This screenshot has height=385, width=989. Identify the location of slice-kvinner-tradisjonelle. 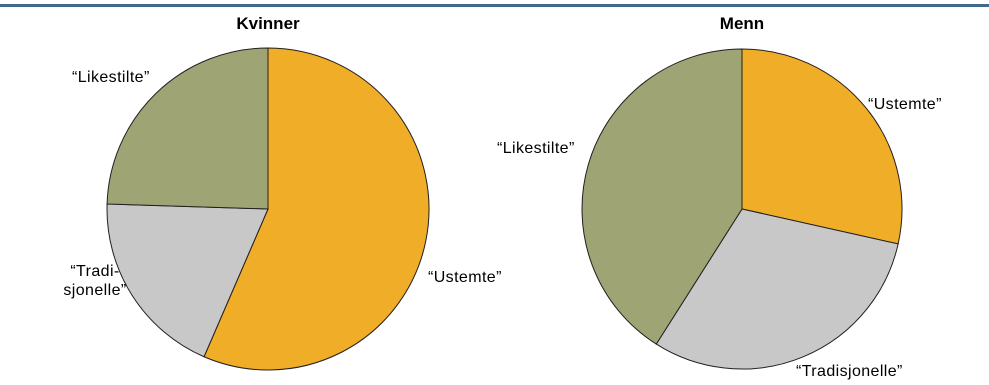
(187, 280).